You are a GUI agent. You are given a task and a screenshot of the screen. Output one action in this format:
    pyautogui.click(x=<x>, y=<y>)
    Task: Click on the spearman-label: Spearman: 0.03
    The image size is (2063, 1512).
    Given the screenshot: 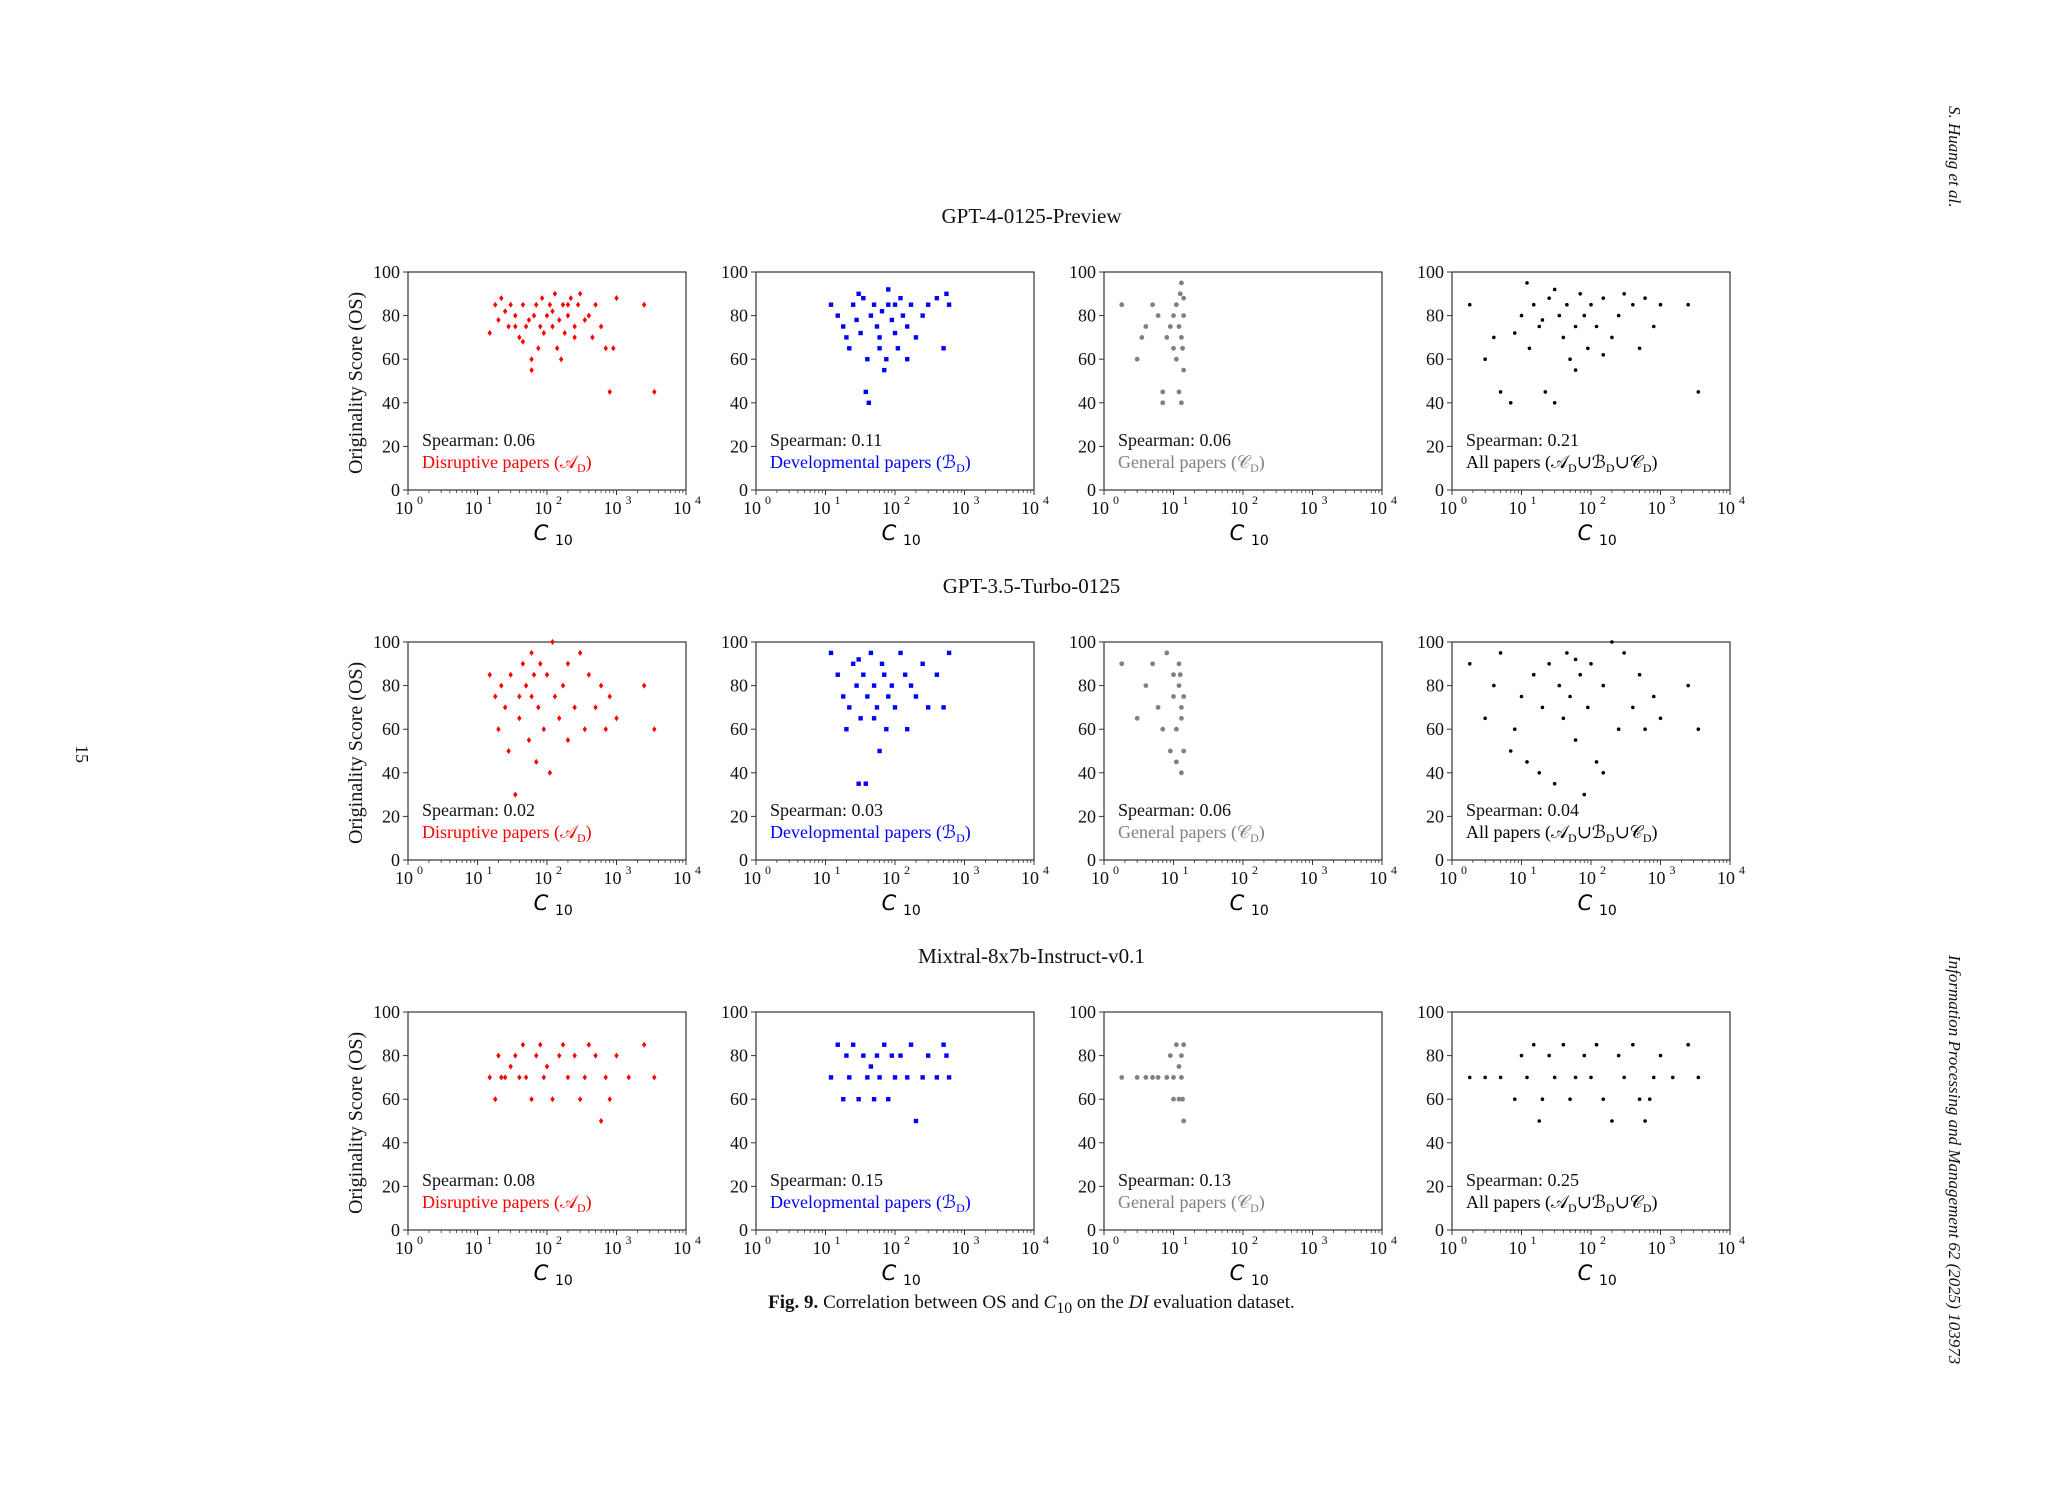 What is the action you would take?
    pyautogui.click(x=826, y=810)
    